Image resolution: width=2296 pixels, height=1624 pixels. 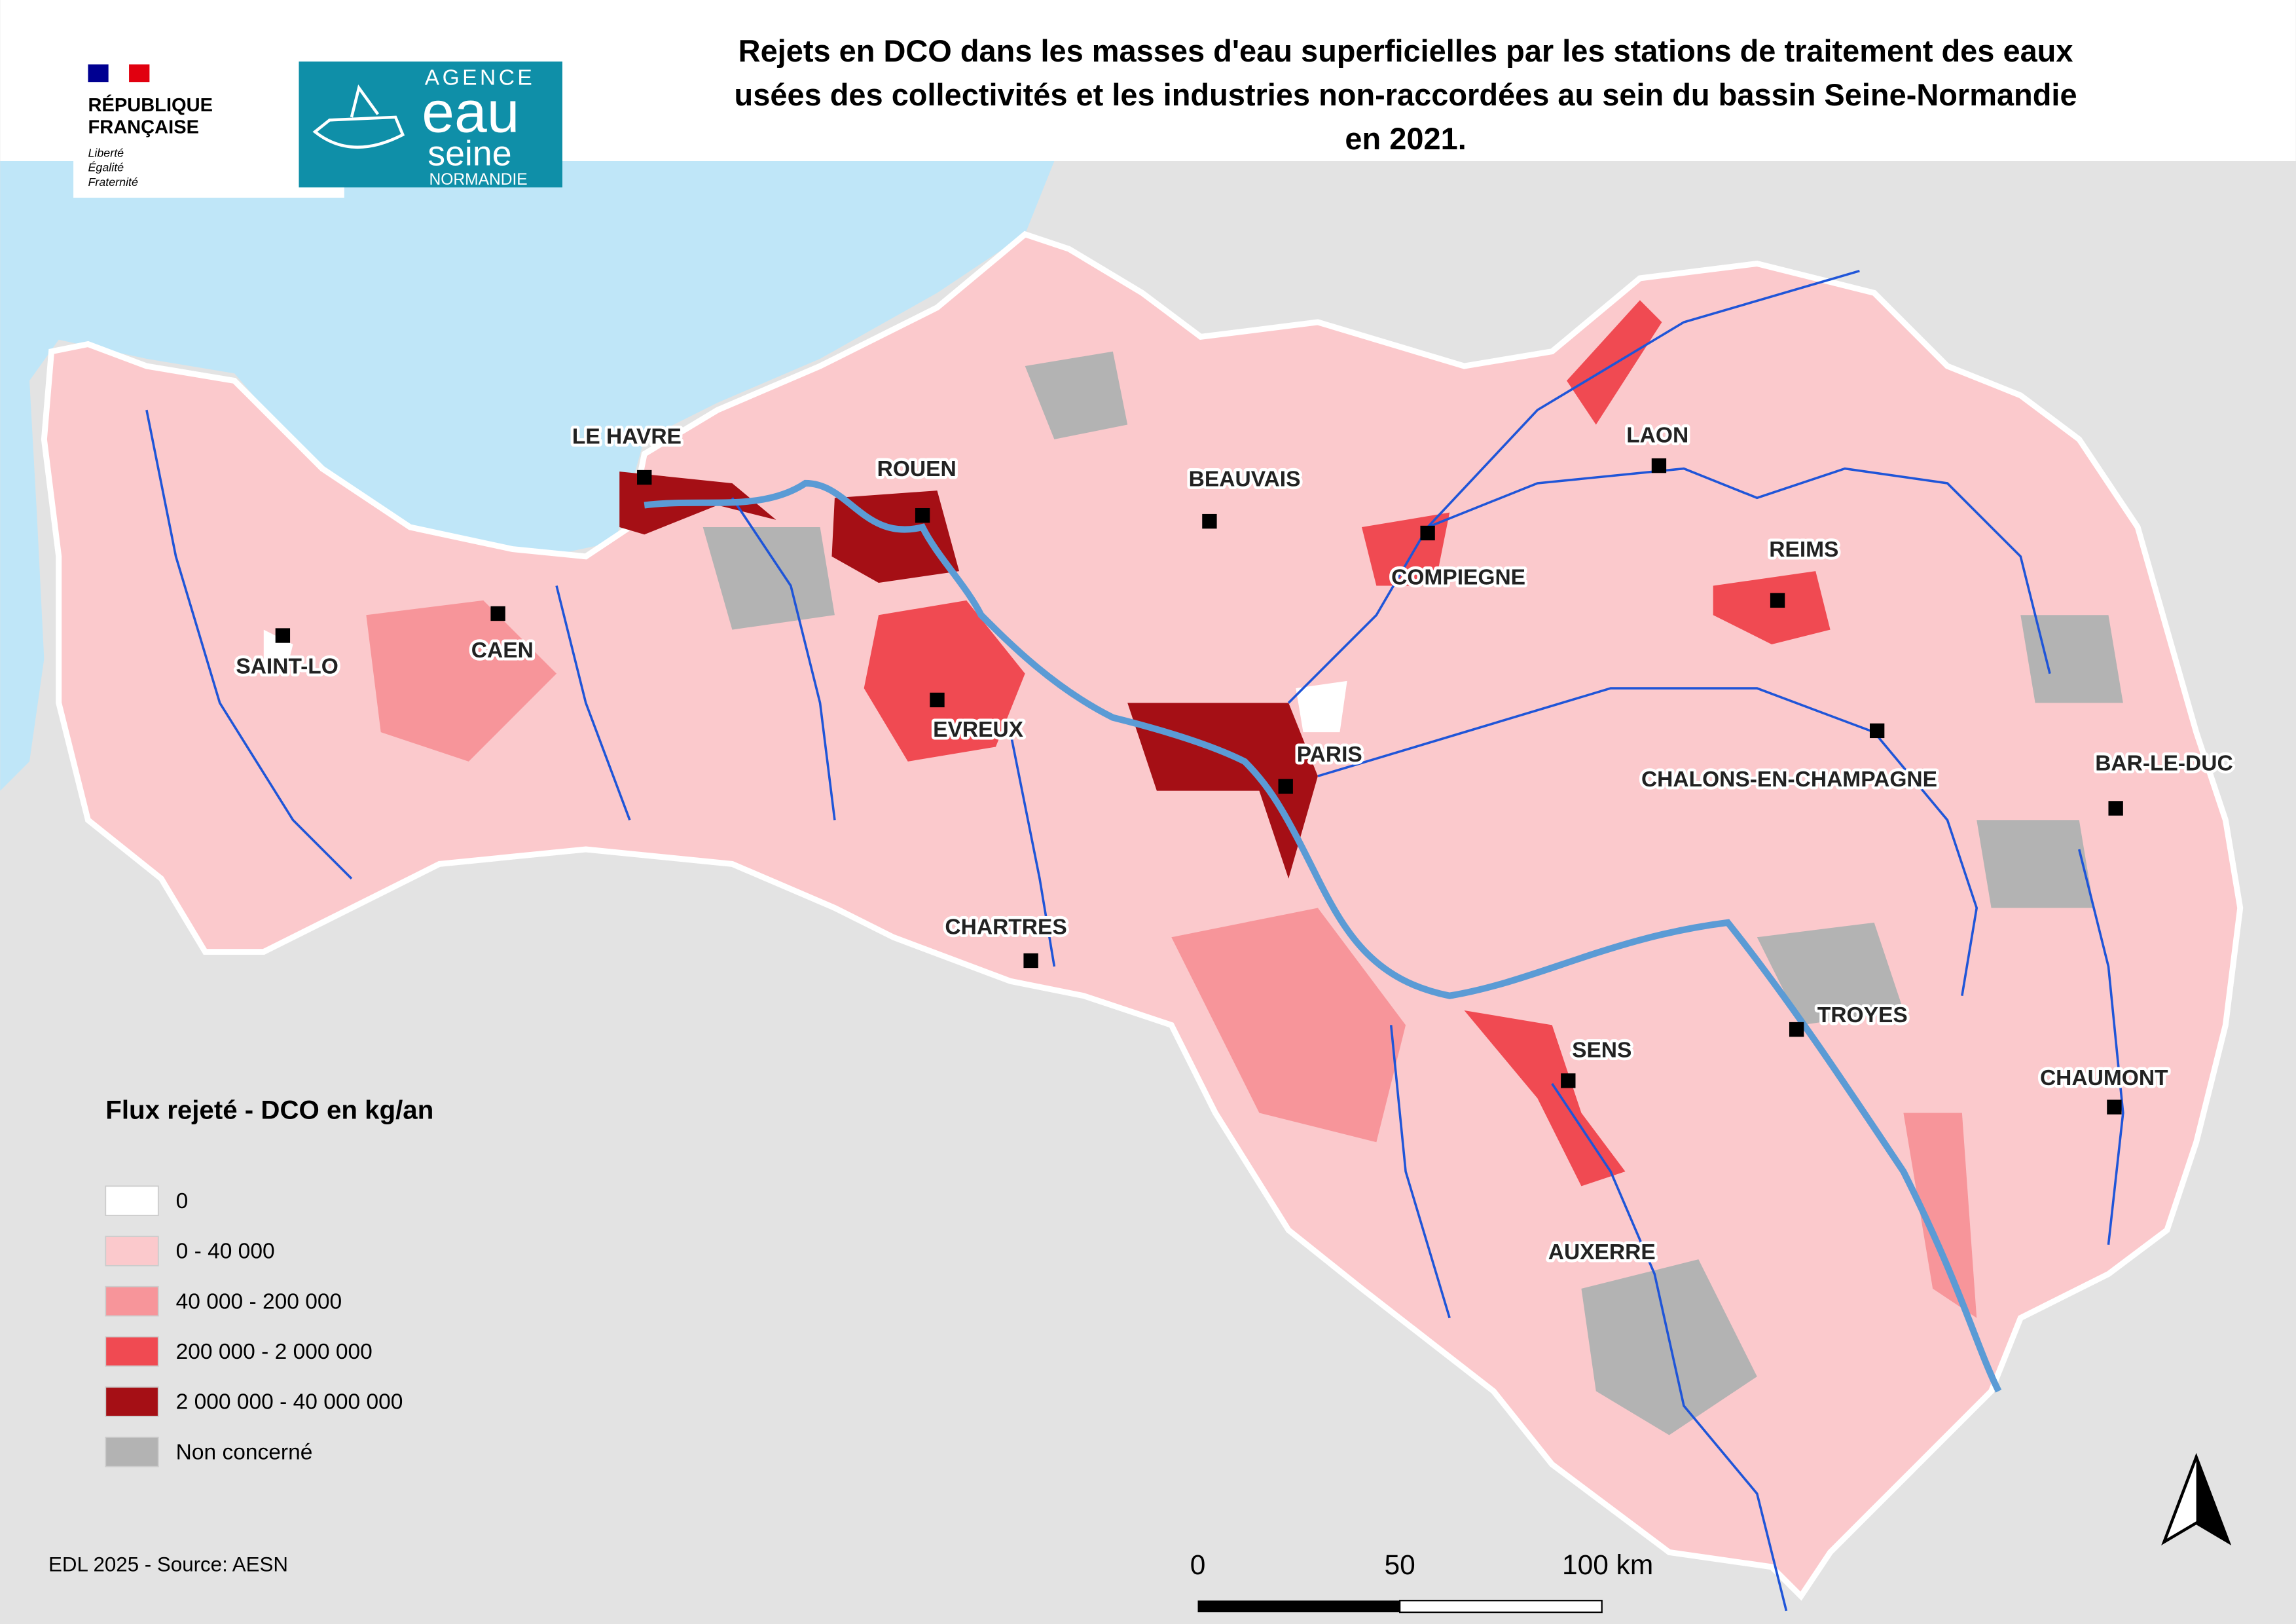 I want to click on city-label: COMPIEGNE, so click(x=1458, y=577).